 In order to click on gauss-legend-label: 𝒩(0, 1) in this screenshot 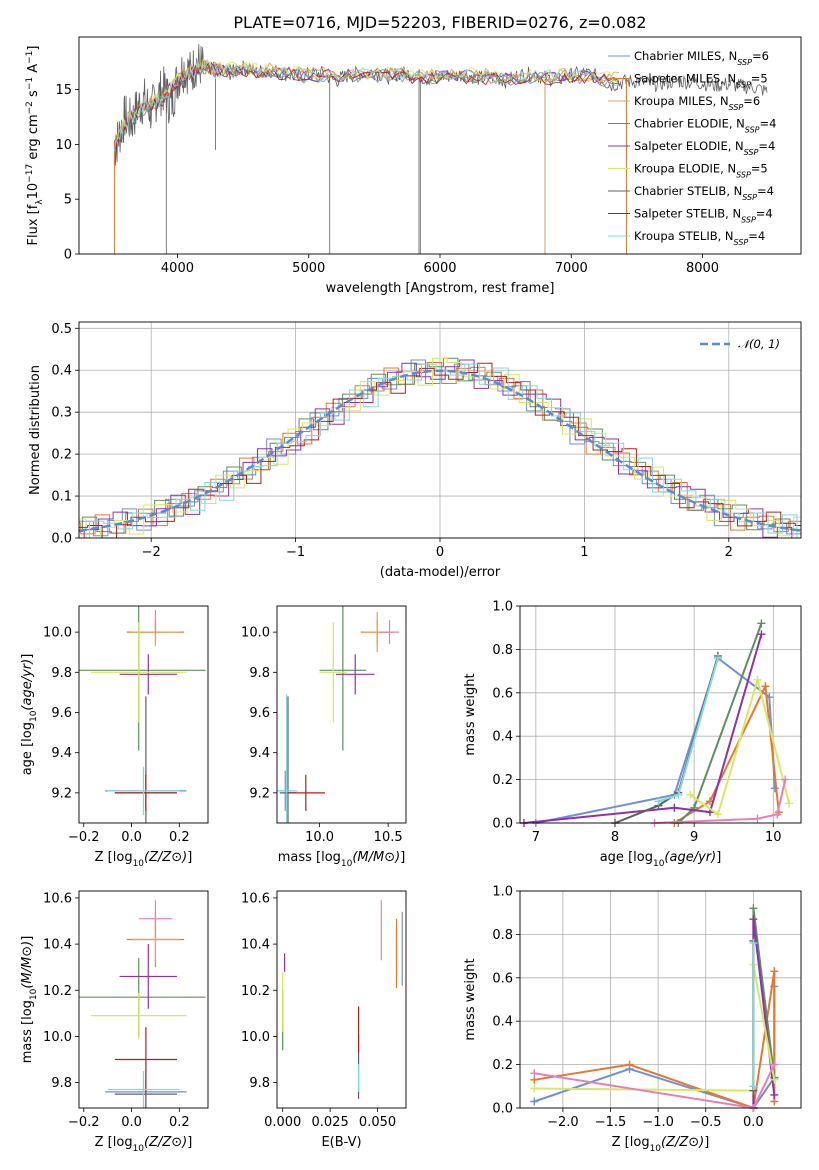, I will do `click(759, 344)`.